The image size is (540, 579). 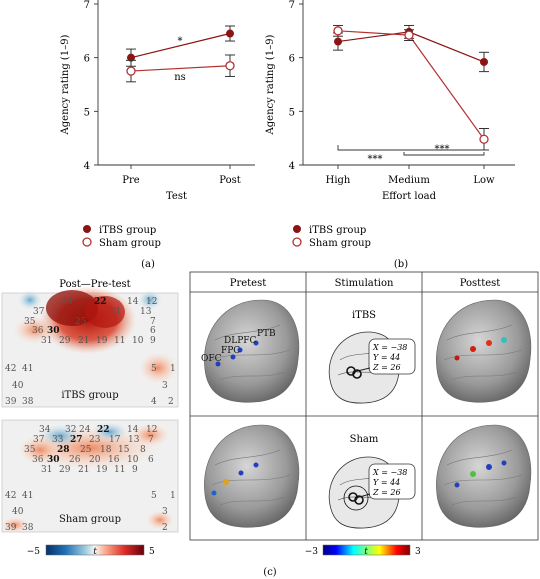 I want to click on legend-a-sham-label: Sham group, so click(x=130, y=243).